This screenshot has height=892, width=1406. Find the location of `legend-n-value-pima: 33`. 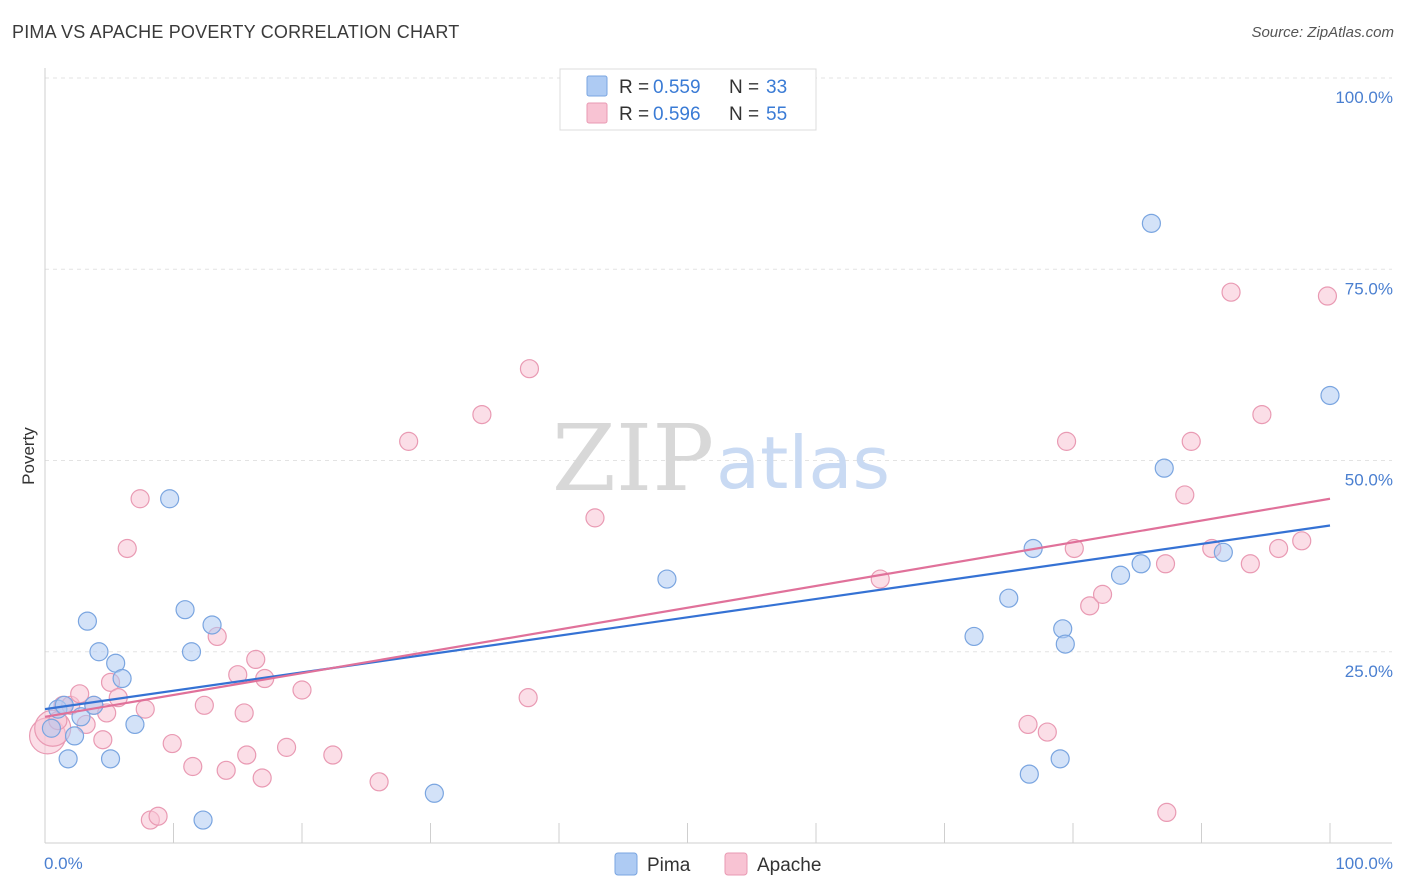

legend-n-value-pima: 33 is located at coordinates (776, 87).